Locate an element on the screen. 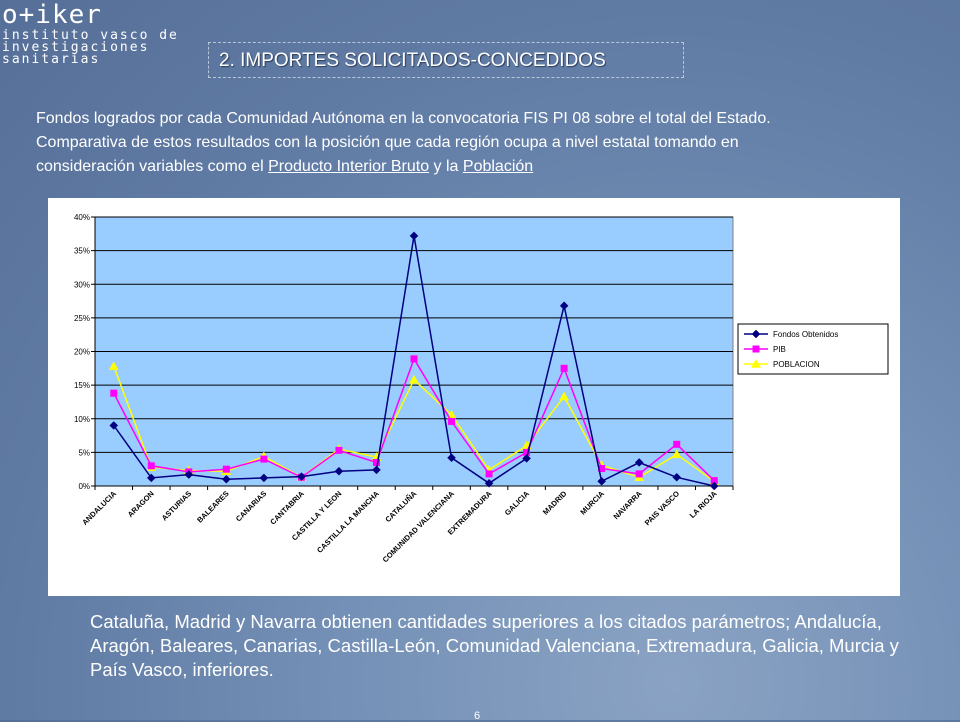 Image resolution: width=960 pixels, height=722 pixels. x-tick-label: CANARIAS is located at coordinates (251, 506).